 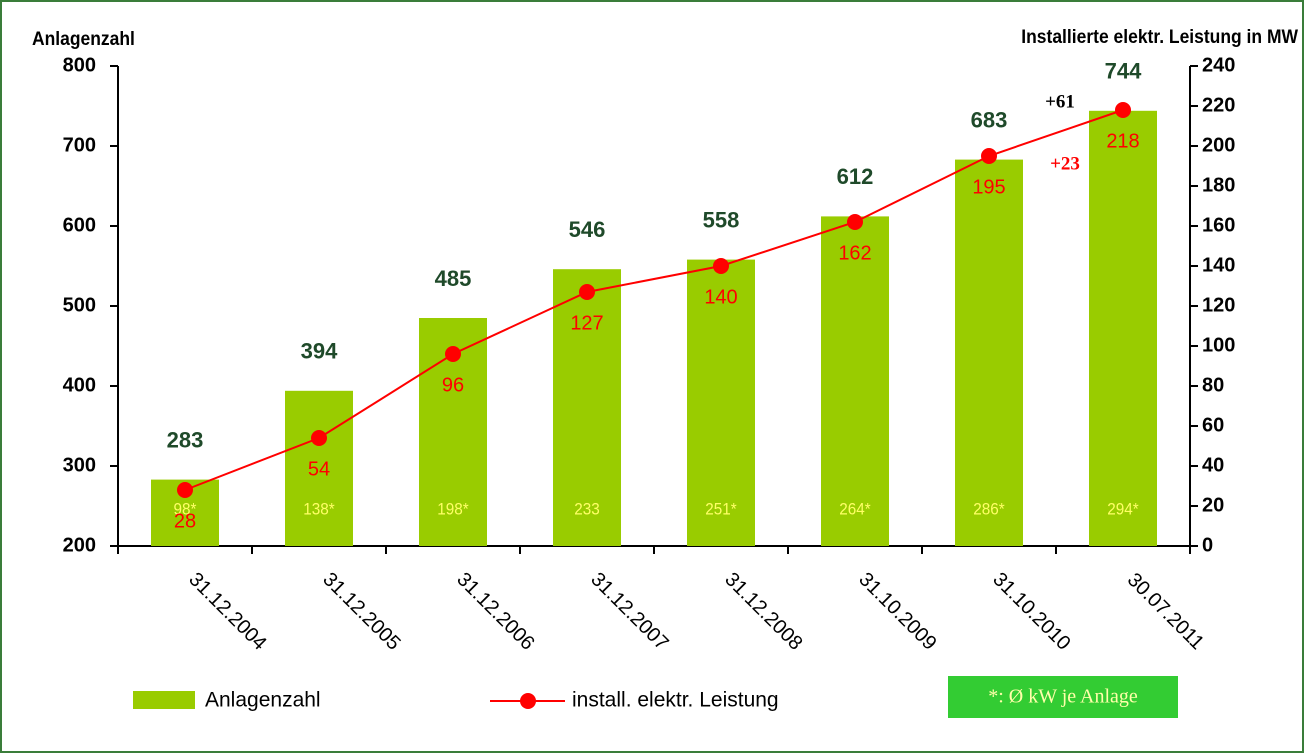 I want to click on bar-annotation: 198*, so click(x=453, y=509).